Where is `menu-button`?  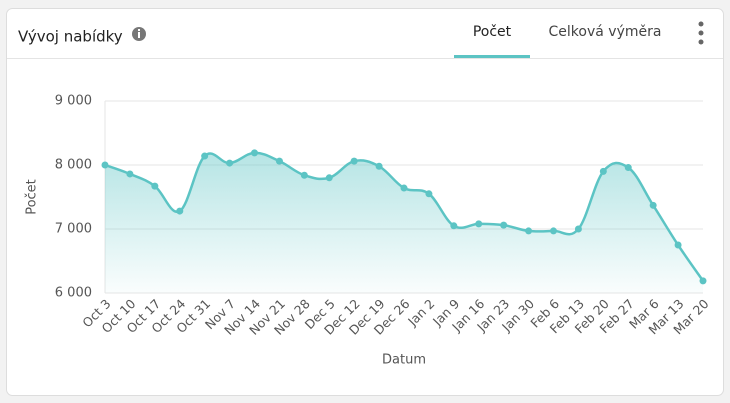
menu-button is located at coordinates (701, 33).